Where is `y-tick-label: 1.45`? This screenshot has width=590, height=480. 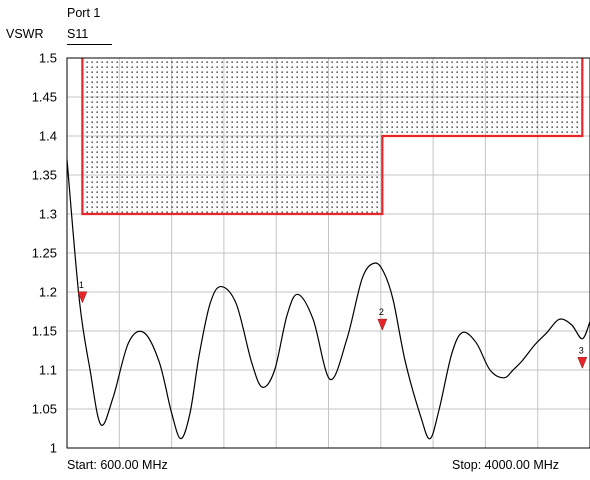
y-tick-label: 1.45 is located at coordinates (44, 97).